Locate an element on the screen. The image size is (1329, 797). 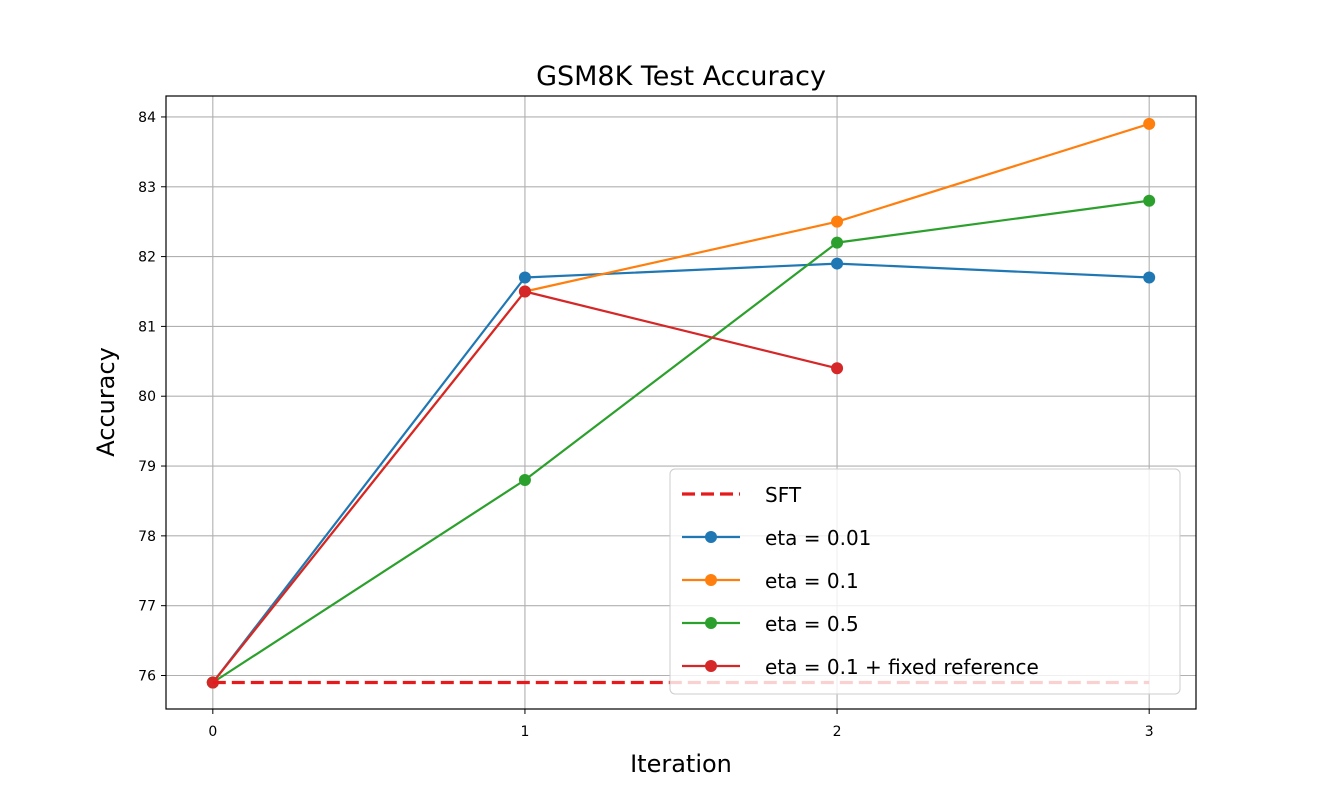
legend-label: eta = 0.1 + fixed reference is located at coordinates (902, 667).